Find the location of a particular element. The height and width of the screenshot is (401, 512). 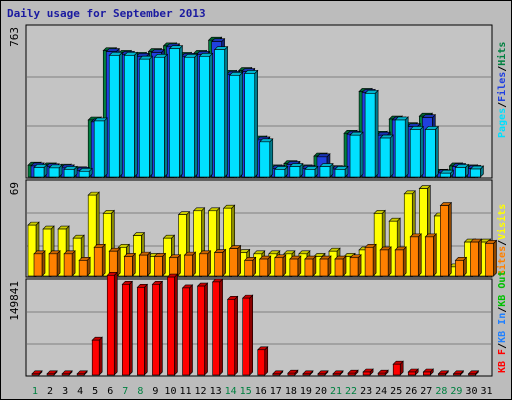

kb-f-bar-13-side is located at coordinates (221, 327).